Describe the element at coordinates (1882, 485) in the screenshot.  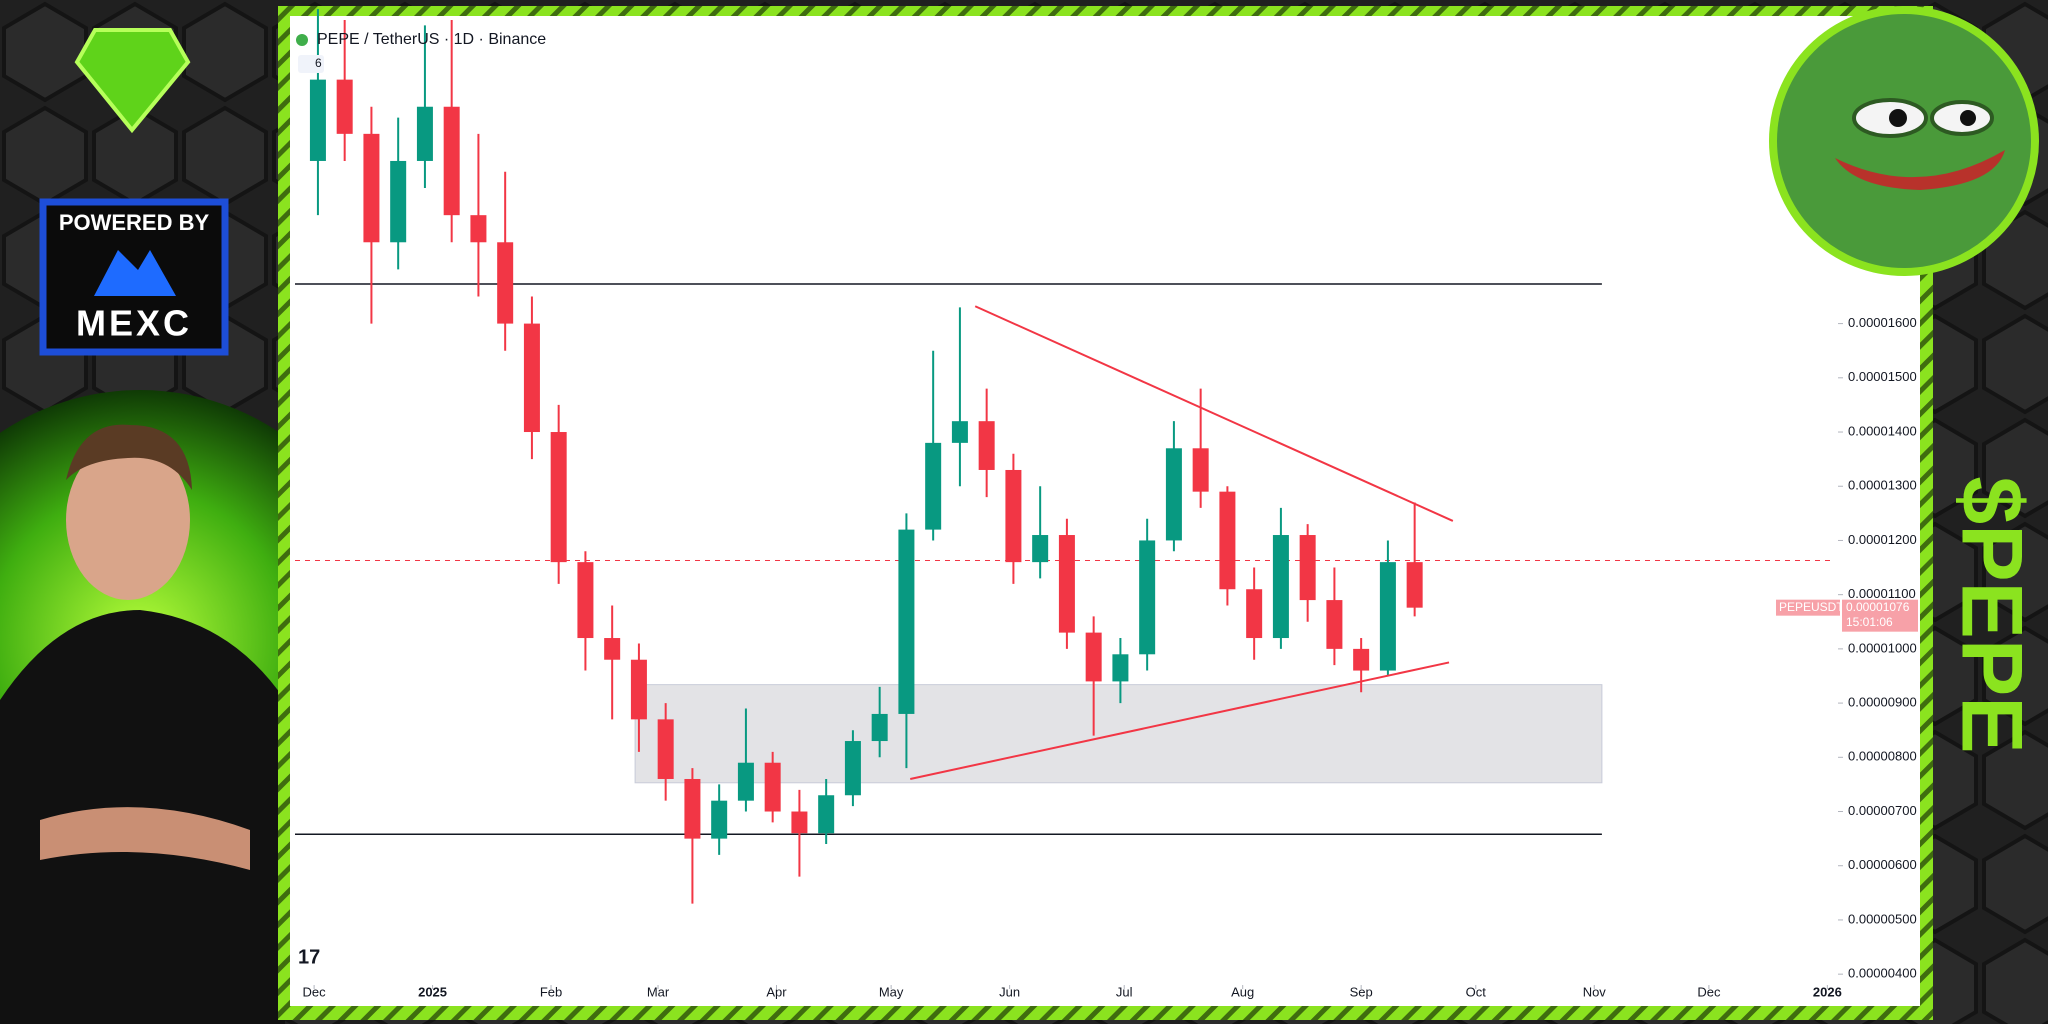
I see `y-tick-label: 0.00001300` at that location.